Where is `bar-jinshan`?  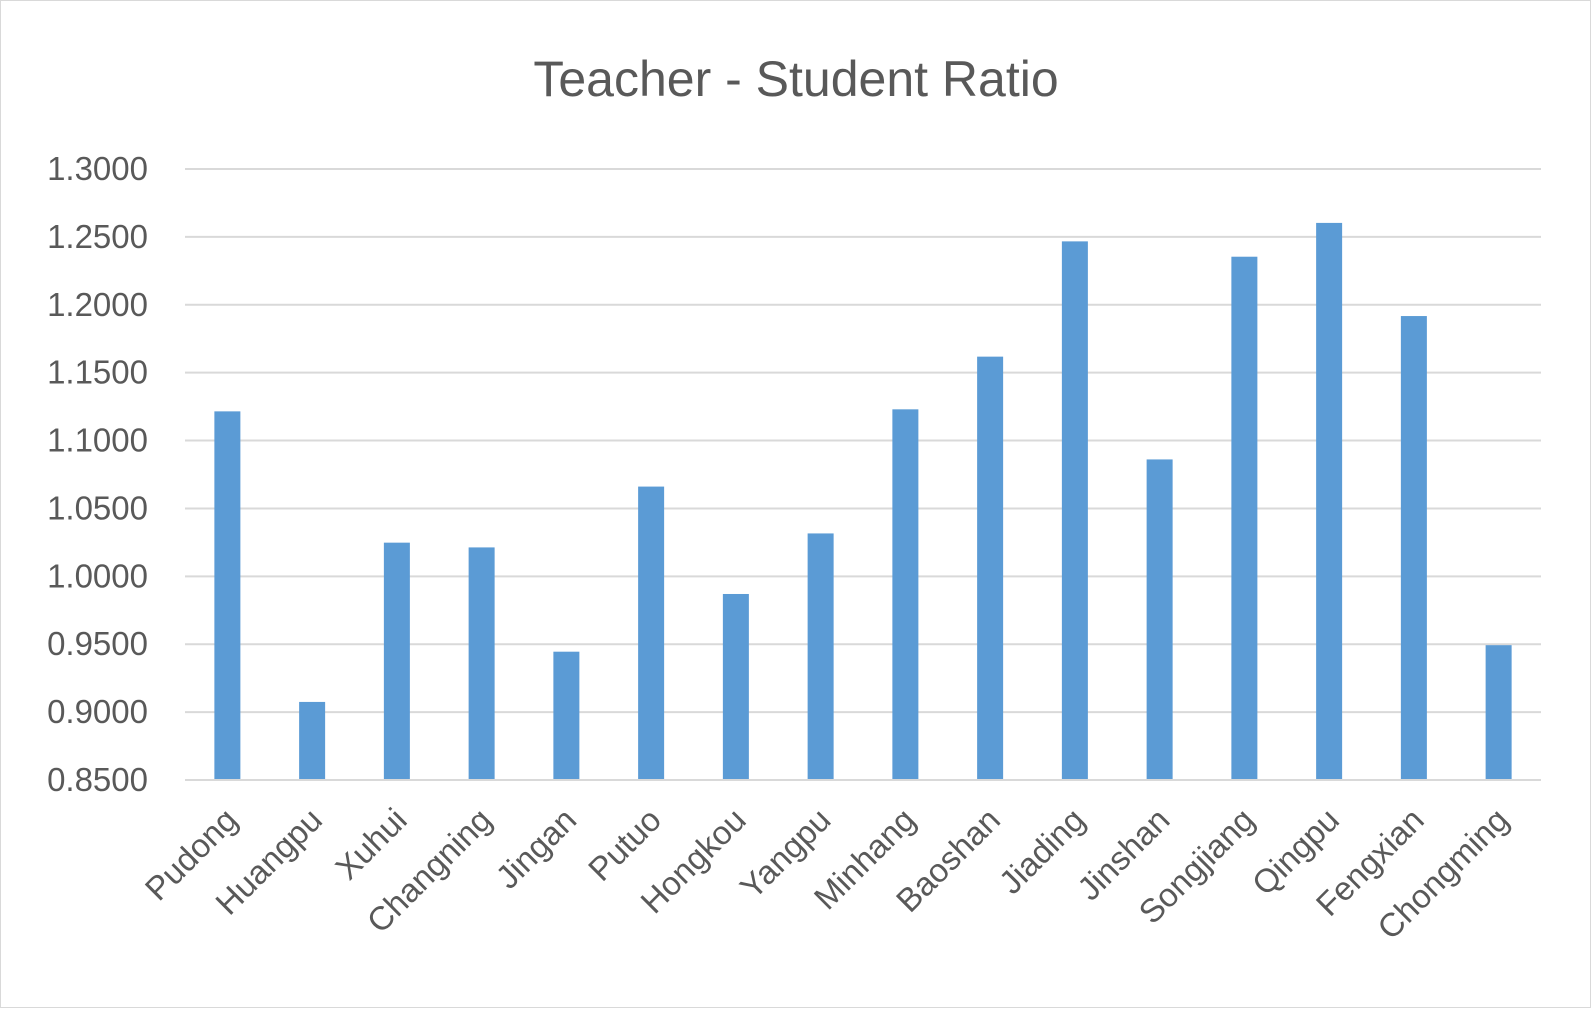 bar-jinshan is located at coordinates (1159, 619).